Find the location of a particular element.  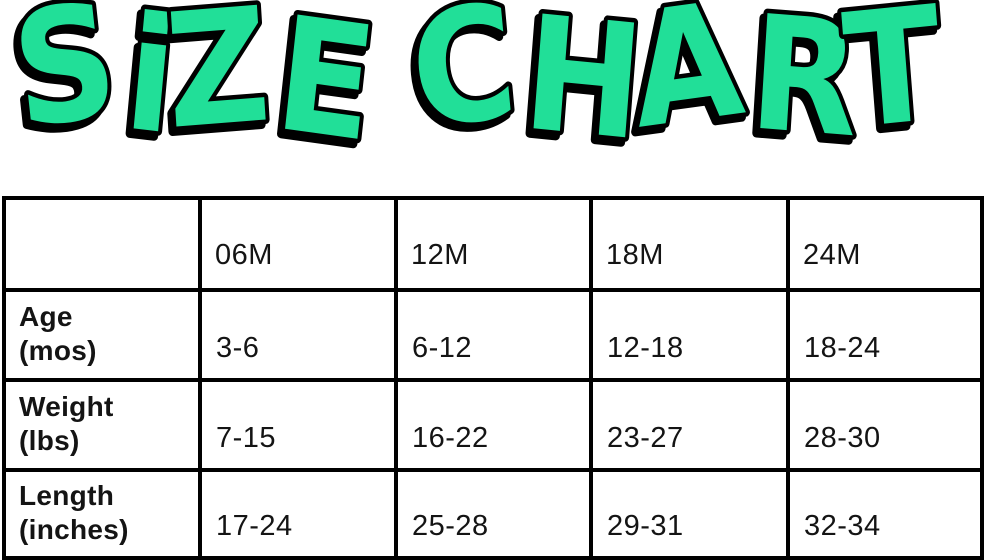

column-header-06m: 06M is located at coordinates (298, 244).